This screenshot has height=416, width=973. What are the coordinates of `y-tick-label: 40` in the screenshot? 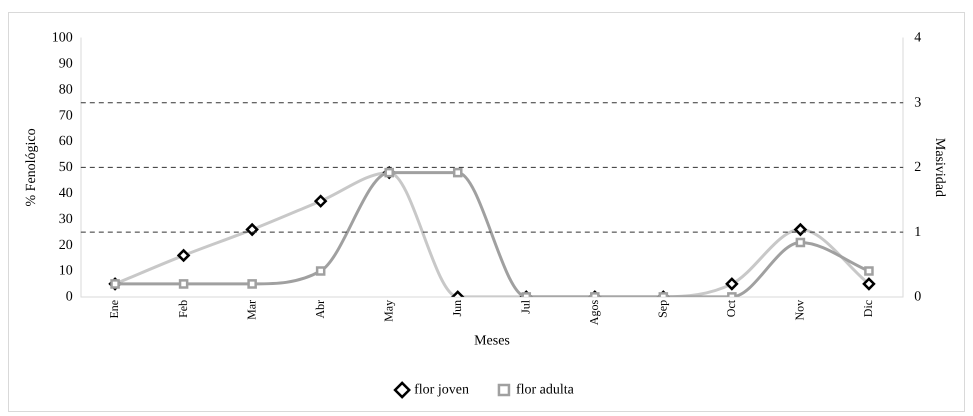 It's located at (65, 193).